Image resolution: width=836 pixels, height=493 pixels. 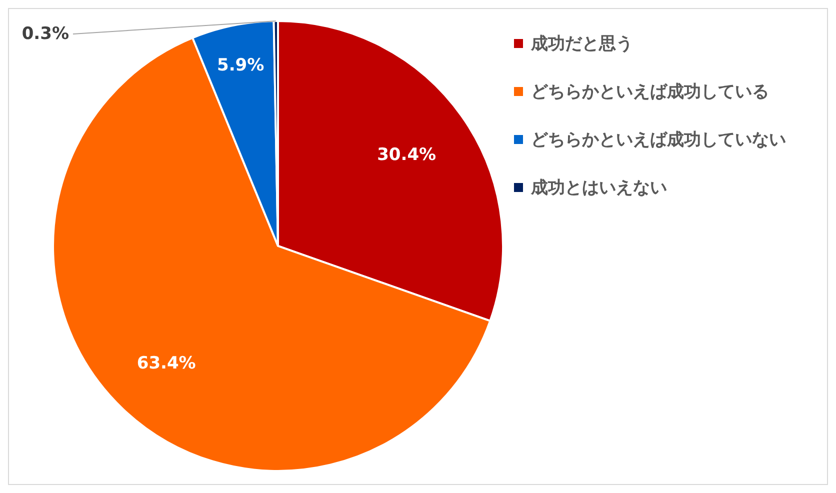 I want to click on data-label: 5.9%, so click(x=240, y=65).